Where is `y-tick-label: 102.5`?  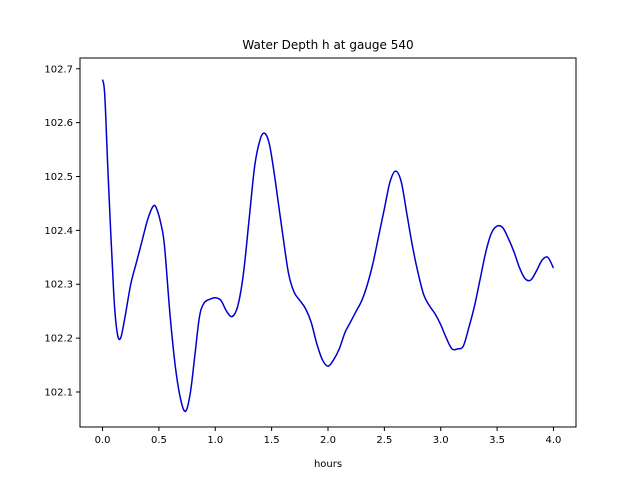 y-tick-label: 102.5 is located at coordinates (58, 177).